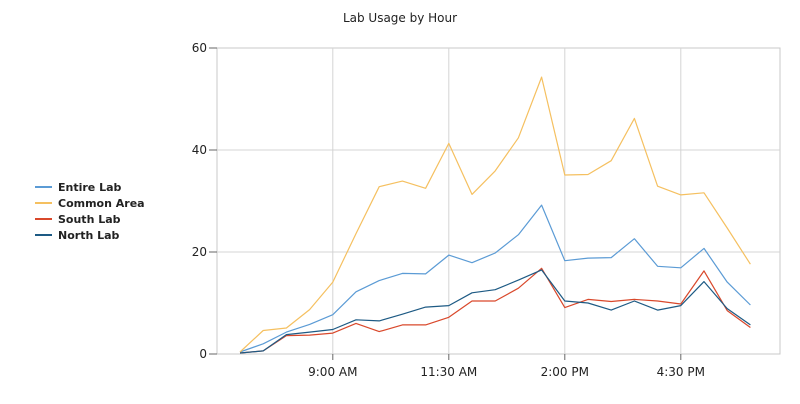  I want to click on legend-item-north-lab: North Lab, so click(90, 235).